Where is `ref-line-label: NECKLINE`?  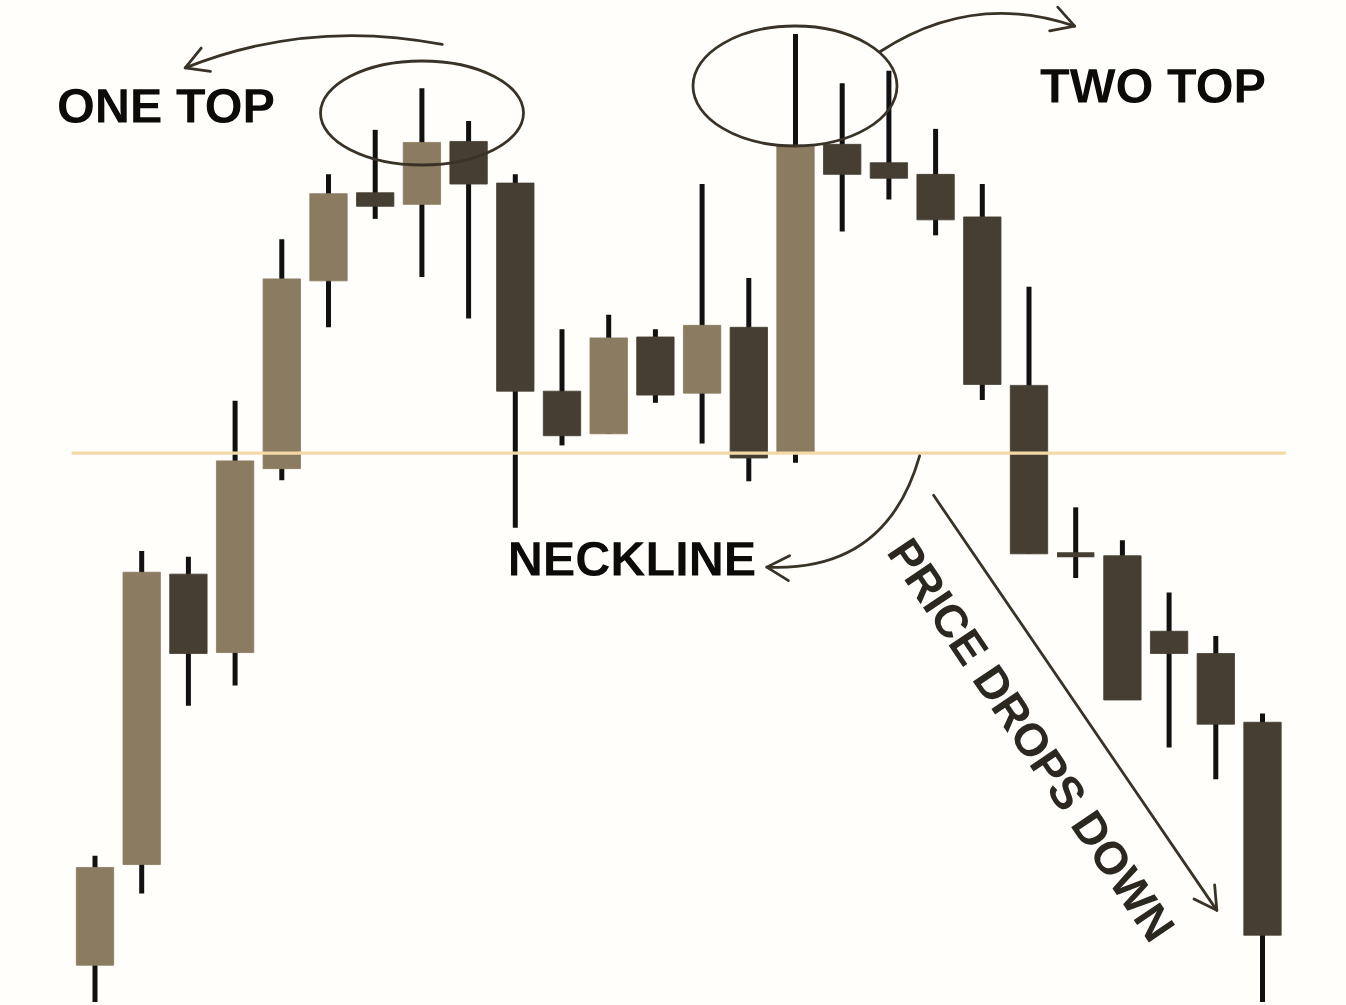
ref-line-label: NECKLINE is located at coordinates (633, 559).